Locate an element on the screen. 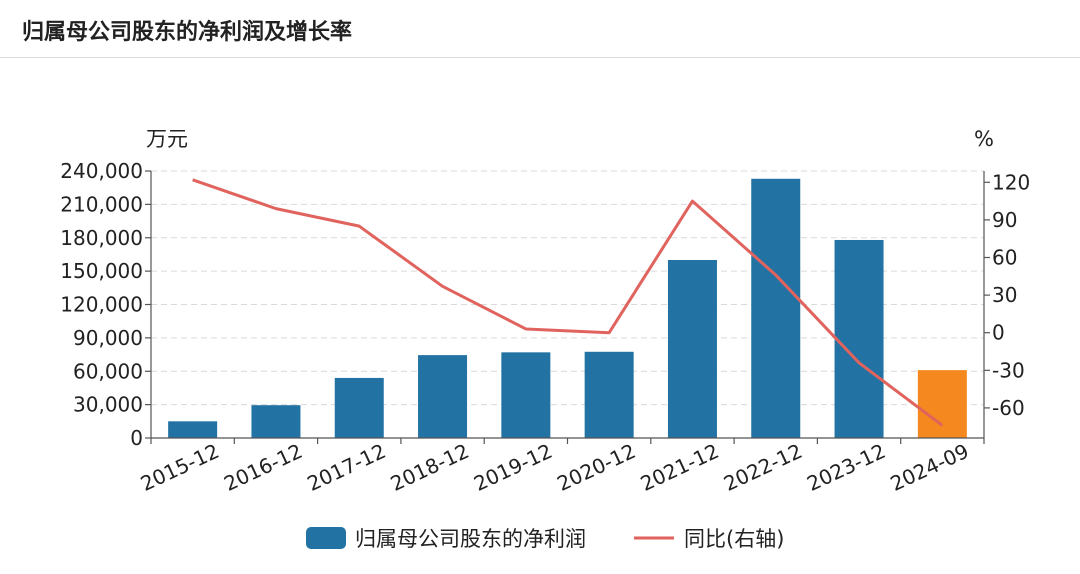  right-tick-label: 0 is located at coordinates (998, 333).